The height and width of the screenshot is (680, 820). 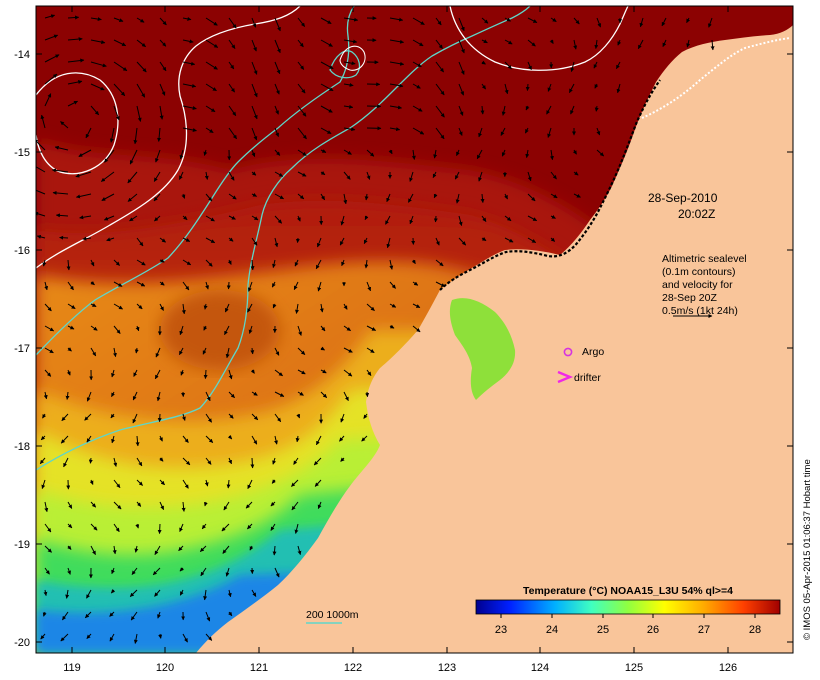 I want to click on colorbar-tick: 26, so click(x=653, y=625).